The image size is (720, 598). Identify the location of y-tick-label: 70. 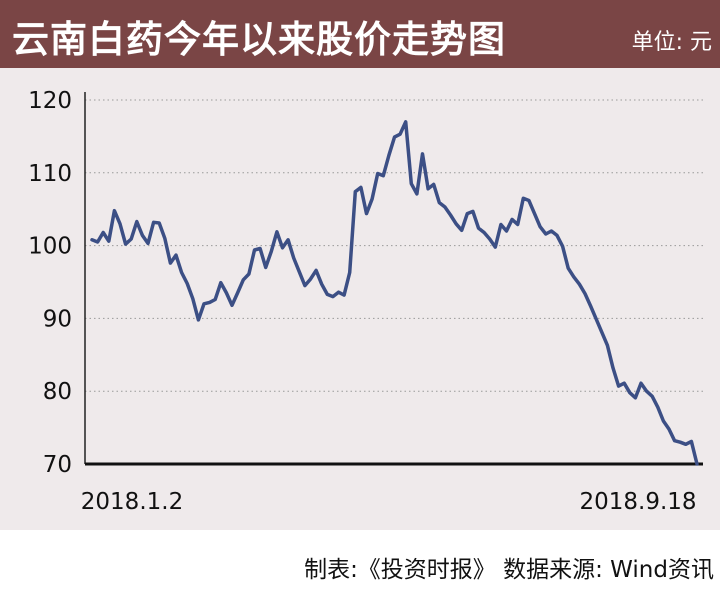
(57, 465).